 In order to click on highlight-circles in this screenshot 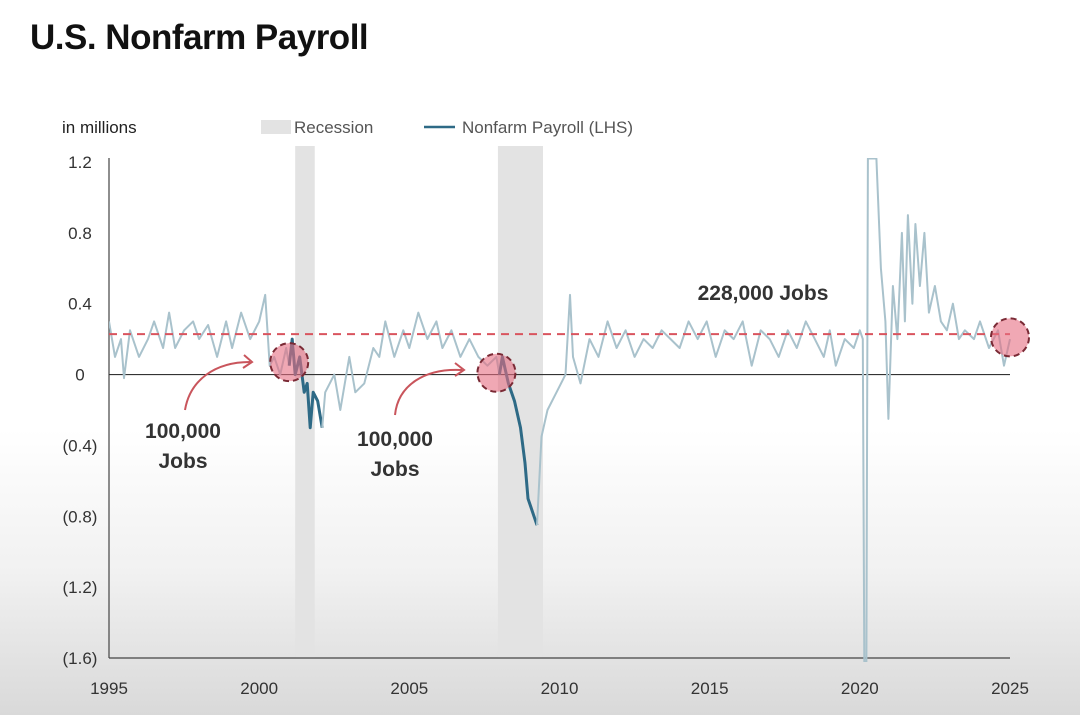, I will do `click(649, 355)`.